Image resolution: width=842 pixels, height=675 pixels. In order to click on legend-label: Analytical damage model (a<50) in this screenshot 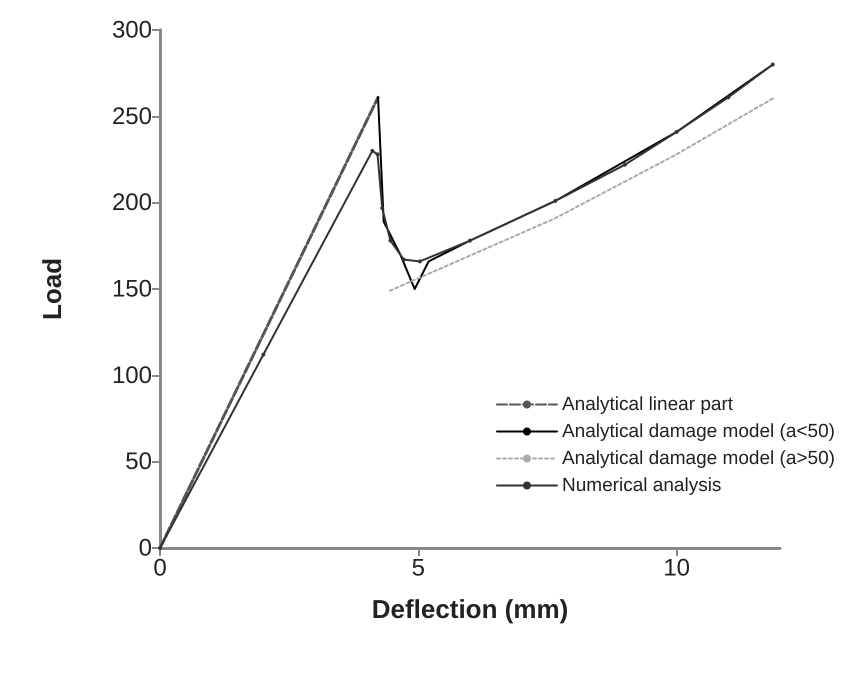, I will do `click(698, 431)`.